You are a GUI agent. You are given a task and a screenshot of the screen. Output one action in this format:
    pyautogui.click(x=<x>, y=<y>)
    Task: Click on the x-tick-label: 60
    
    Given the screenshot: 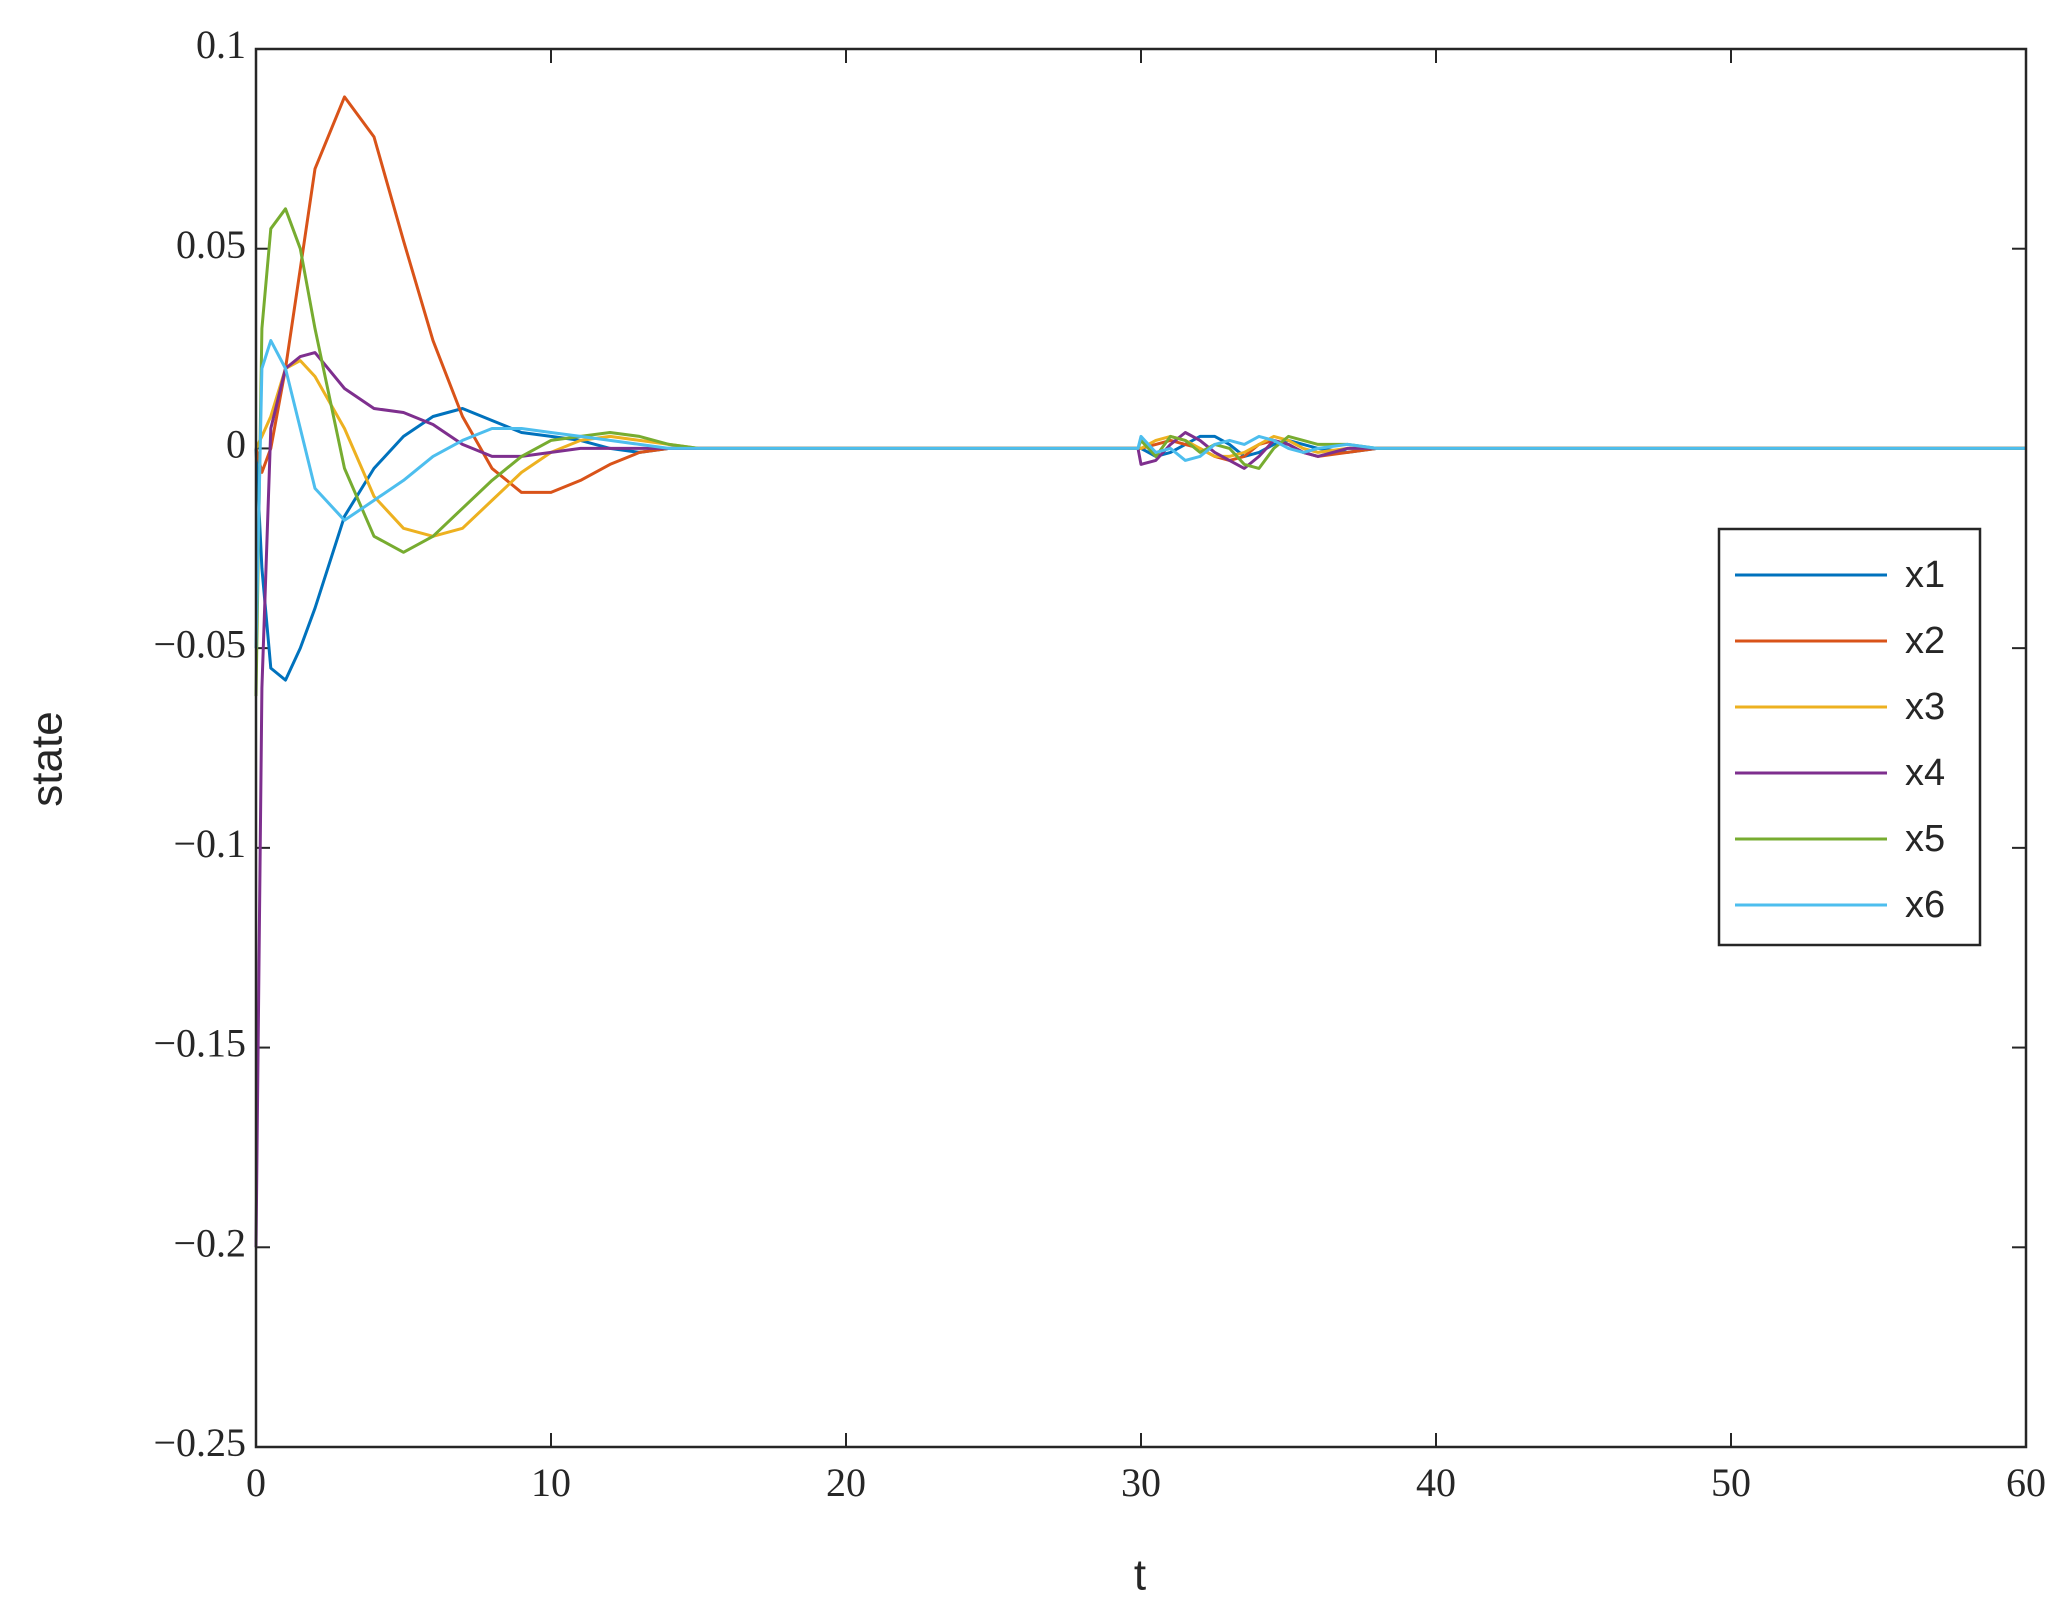 What is the action you would take?
    pyautogui.click(x=2026, y=1482)
    